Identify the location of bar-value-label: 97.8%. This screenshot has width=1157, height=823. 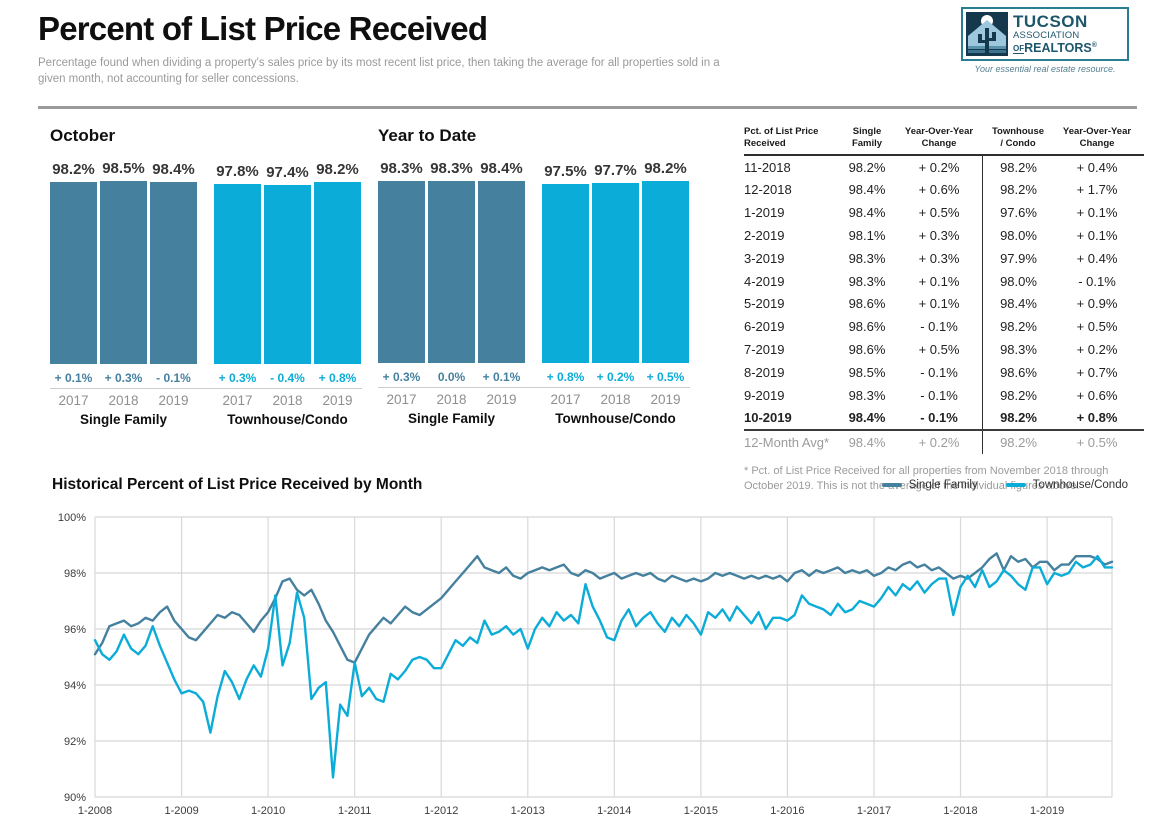
(237, 171).